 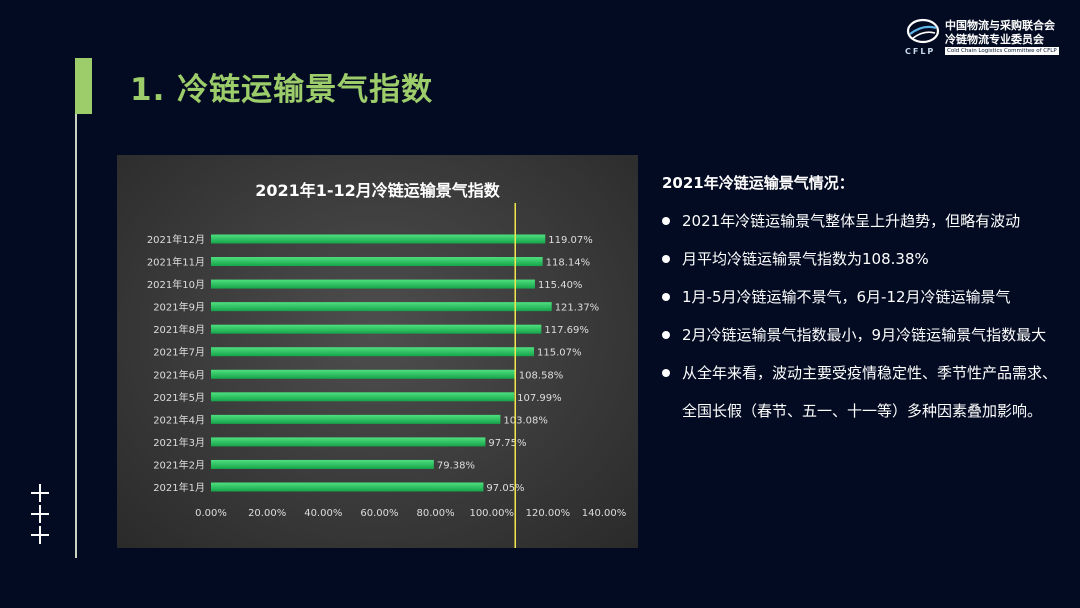 I want to click on category-label: 2021年10月, so click(x=176, y=284).